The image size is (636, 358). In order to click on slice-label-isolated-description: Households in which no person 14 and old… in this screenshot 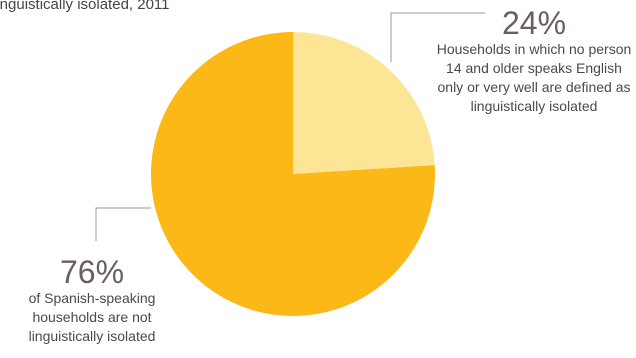, I will do `click(534, 77)`.